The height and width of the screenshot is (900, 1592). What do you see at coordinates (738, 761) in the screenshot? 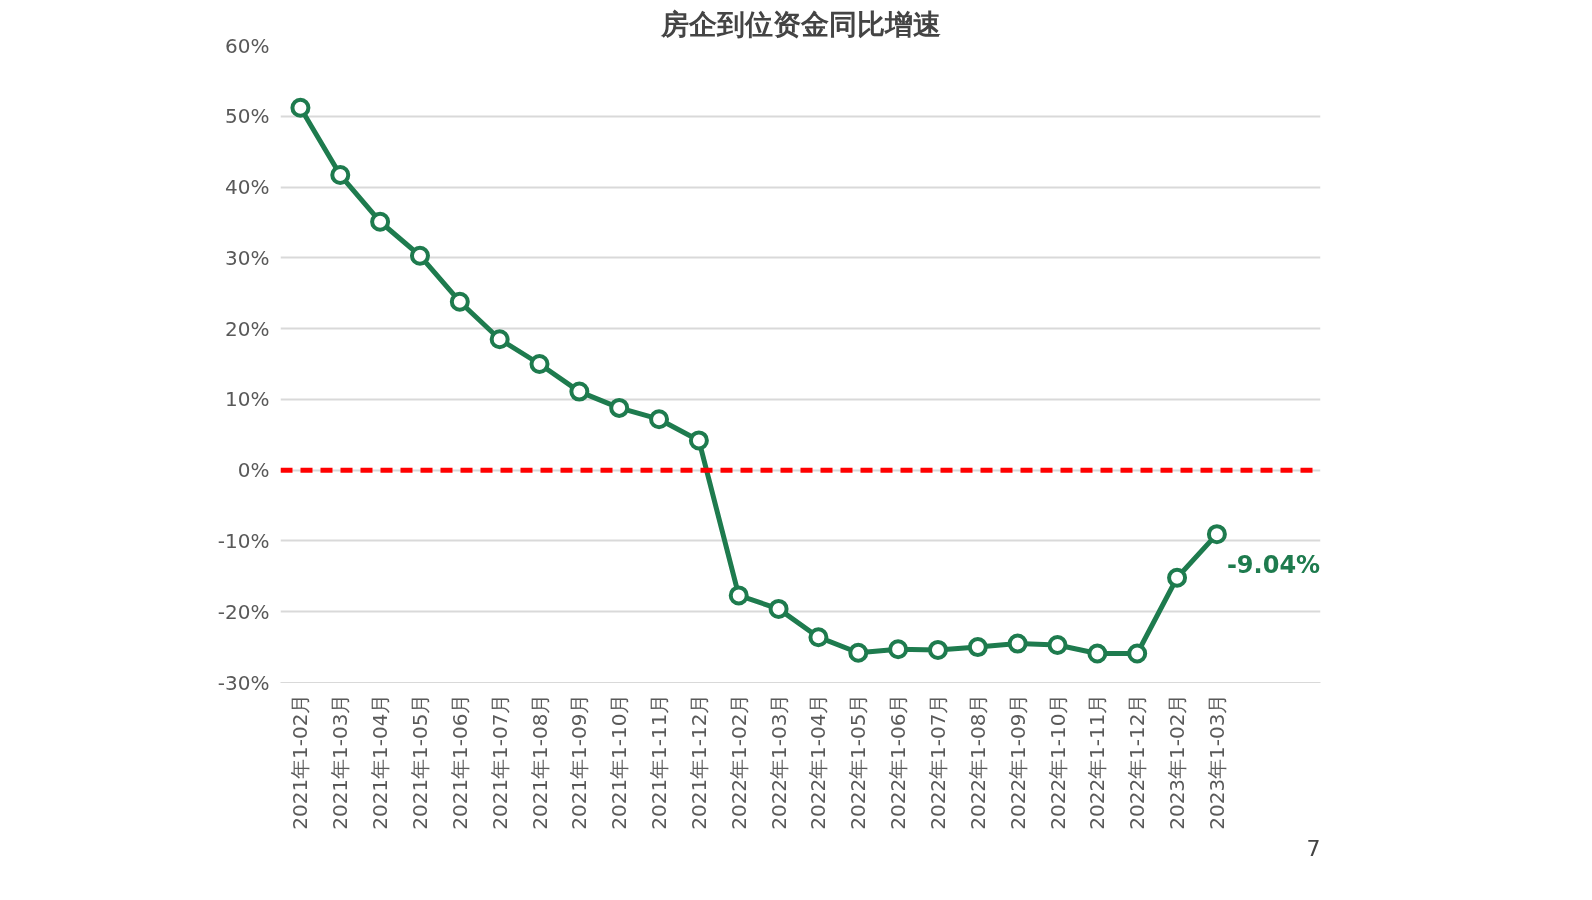
I see `x-tick-label: 2022年1-02月` at bounding box center [738, 761].